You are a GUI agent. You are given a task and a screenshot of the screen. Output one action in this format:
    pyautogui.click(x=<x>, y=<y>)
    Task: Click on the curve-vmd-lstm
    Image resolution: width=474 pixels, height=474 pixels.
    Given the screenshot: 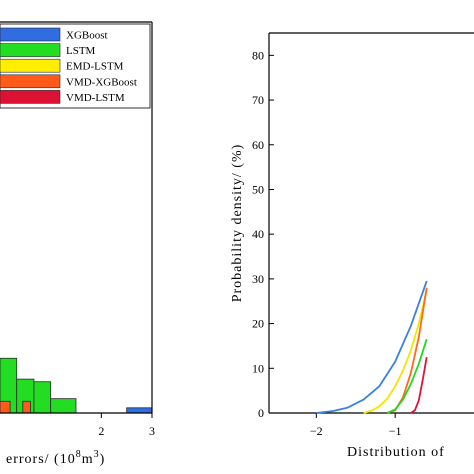 What is the action you would take?
    pyautogui.click(x=419, y=385)
    